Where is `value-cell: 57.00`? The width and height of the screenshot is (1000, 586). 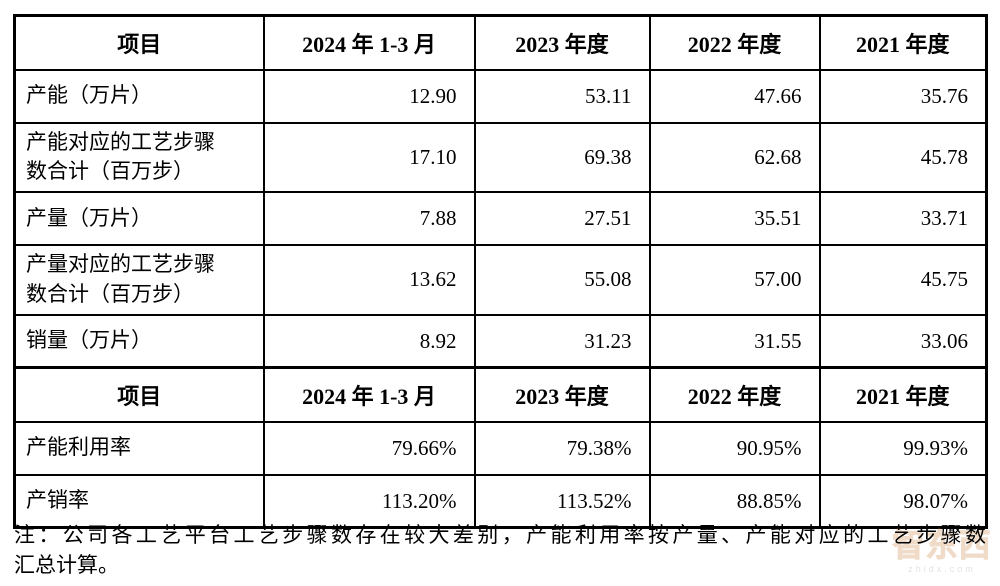 value-cell: 57.00 is located at coordinates (734, 280).